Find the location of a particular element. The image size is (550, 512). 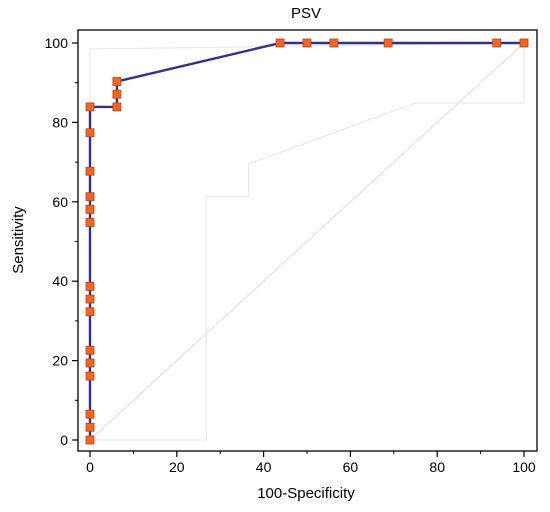

y-tick-label: 0 is located at coordinates (64, 440).